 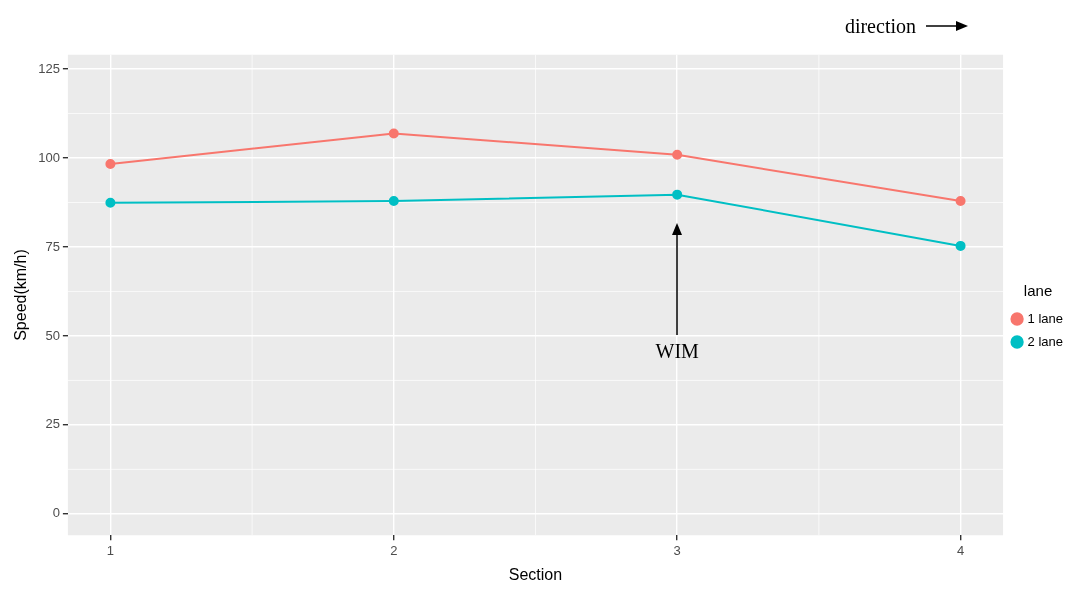 I want to click on legend-label: 2 lane, so click(x=1045, y=341).